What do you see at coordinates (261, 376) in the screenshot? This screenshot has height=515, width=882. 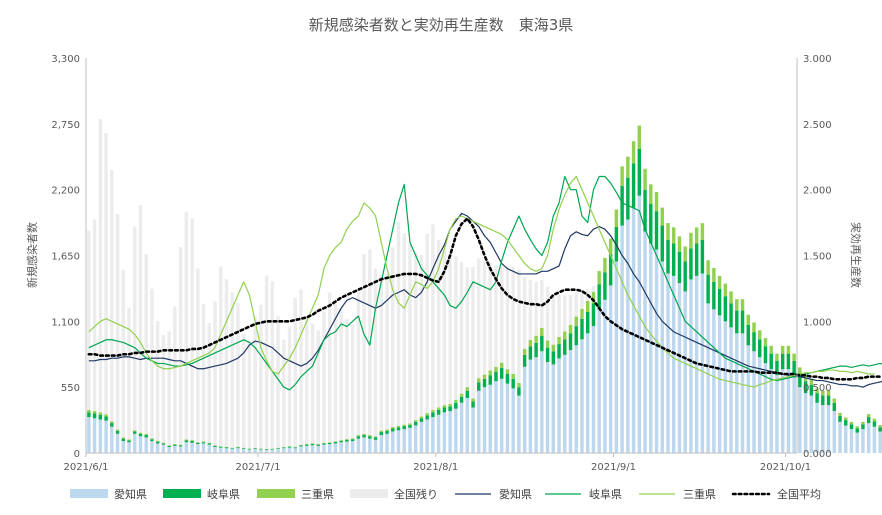 I see `bar-全国残り-30` at bounding box center [261, 376].